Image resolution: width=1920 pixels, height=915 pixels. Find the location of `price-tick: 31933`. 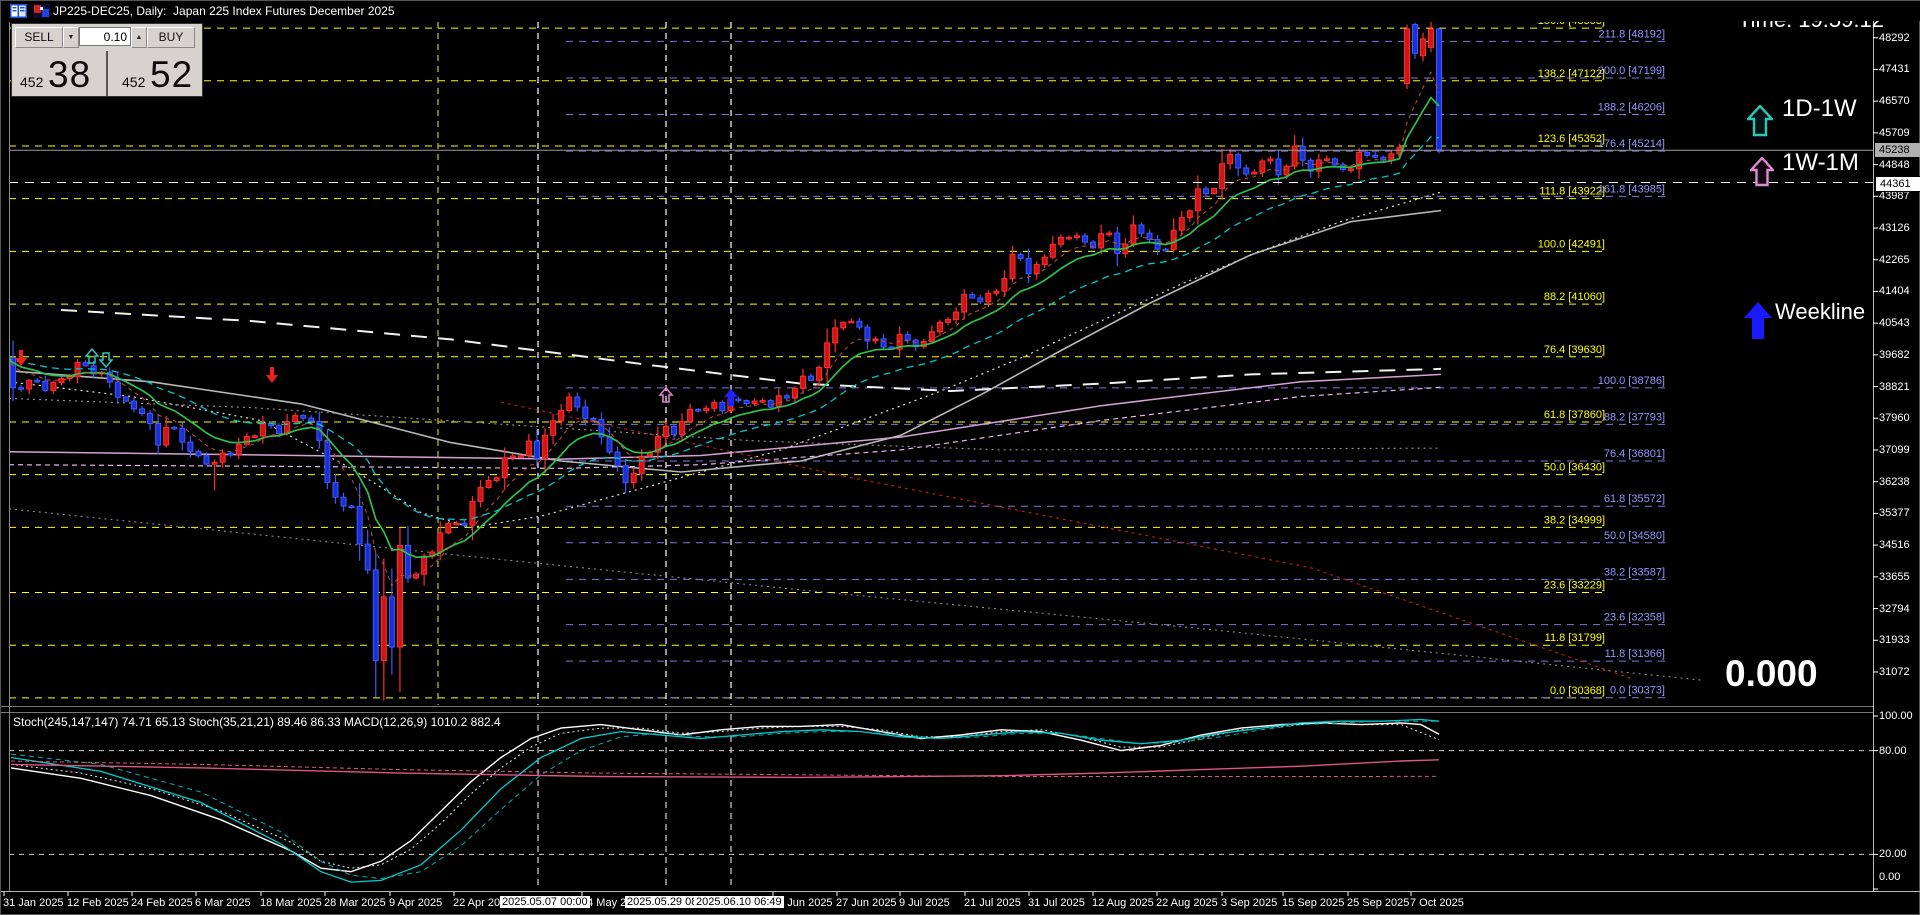

price-tick: 31933 is located at coordinates (1894, 640).